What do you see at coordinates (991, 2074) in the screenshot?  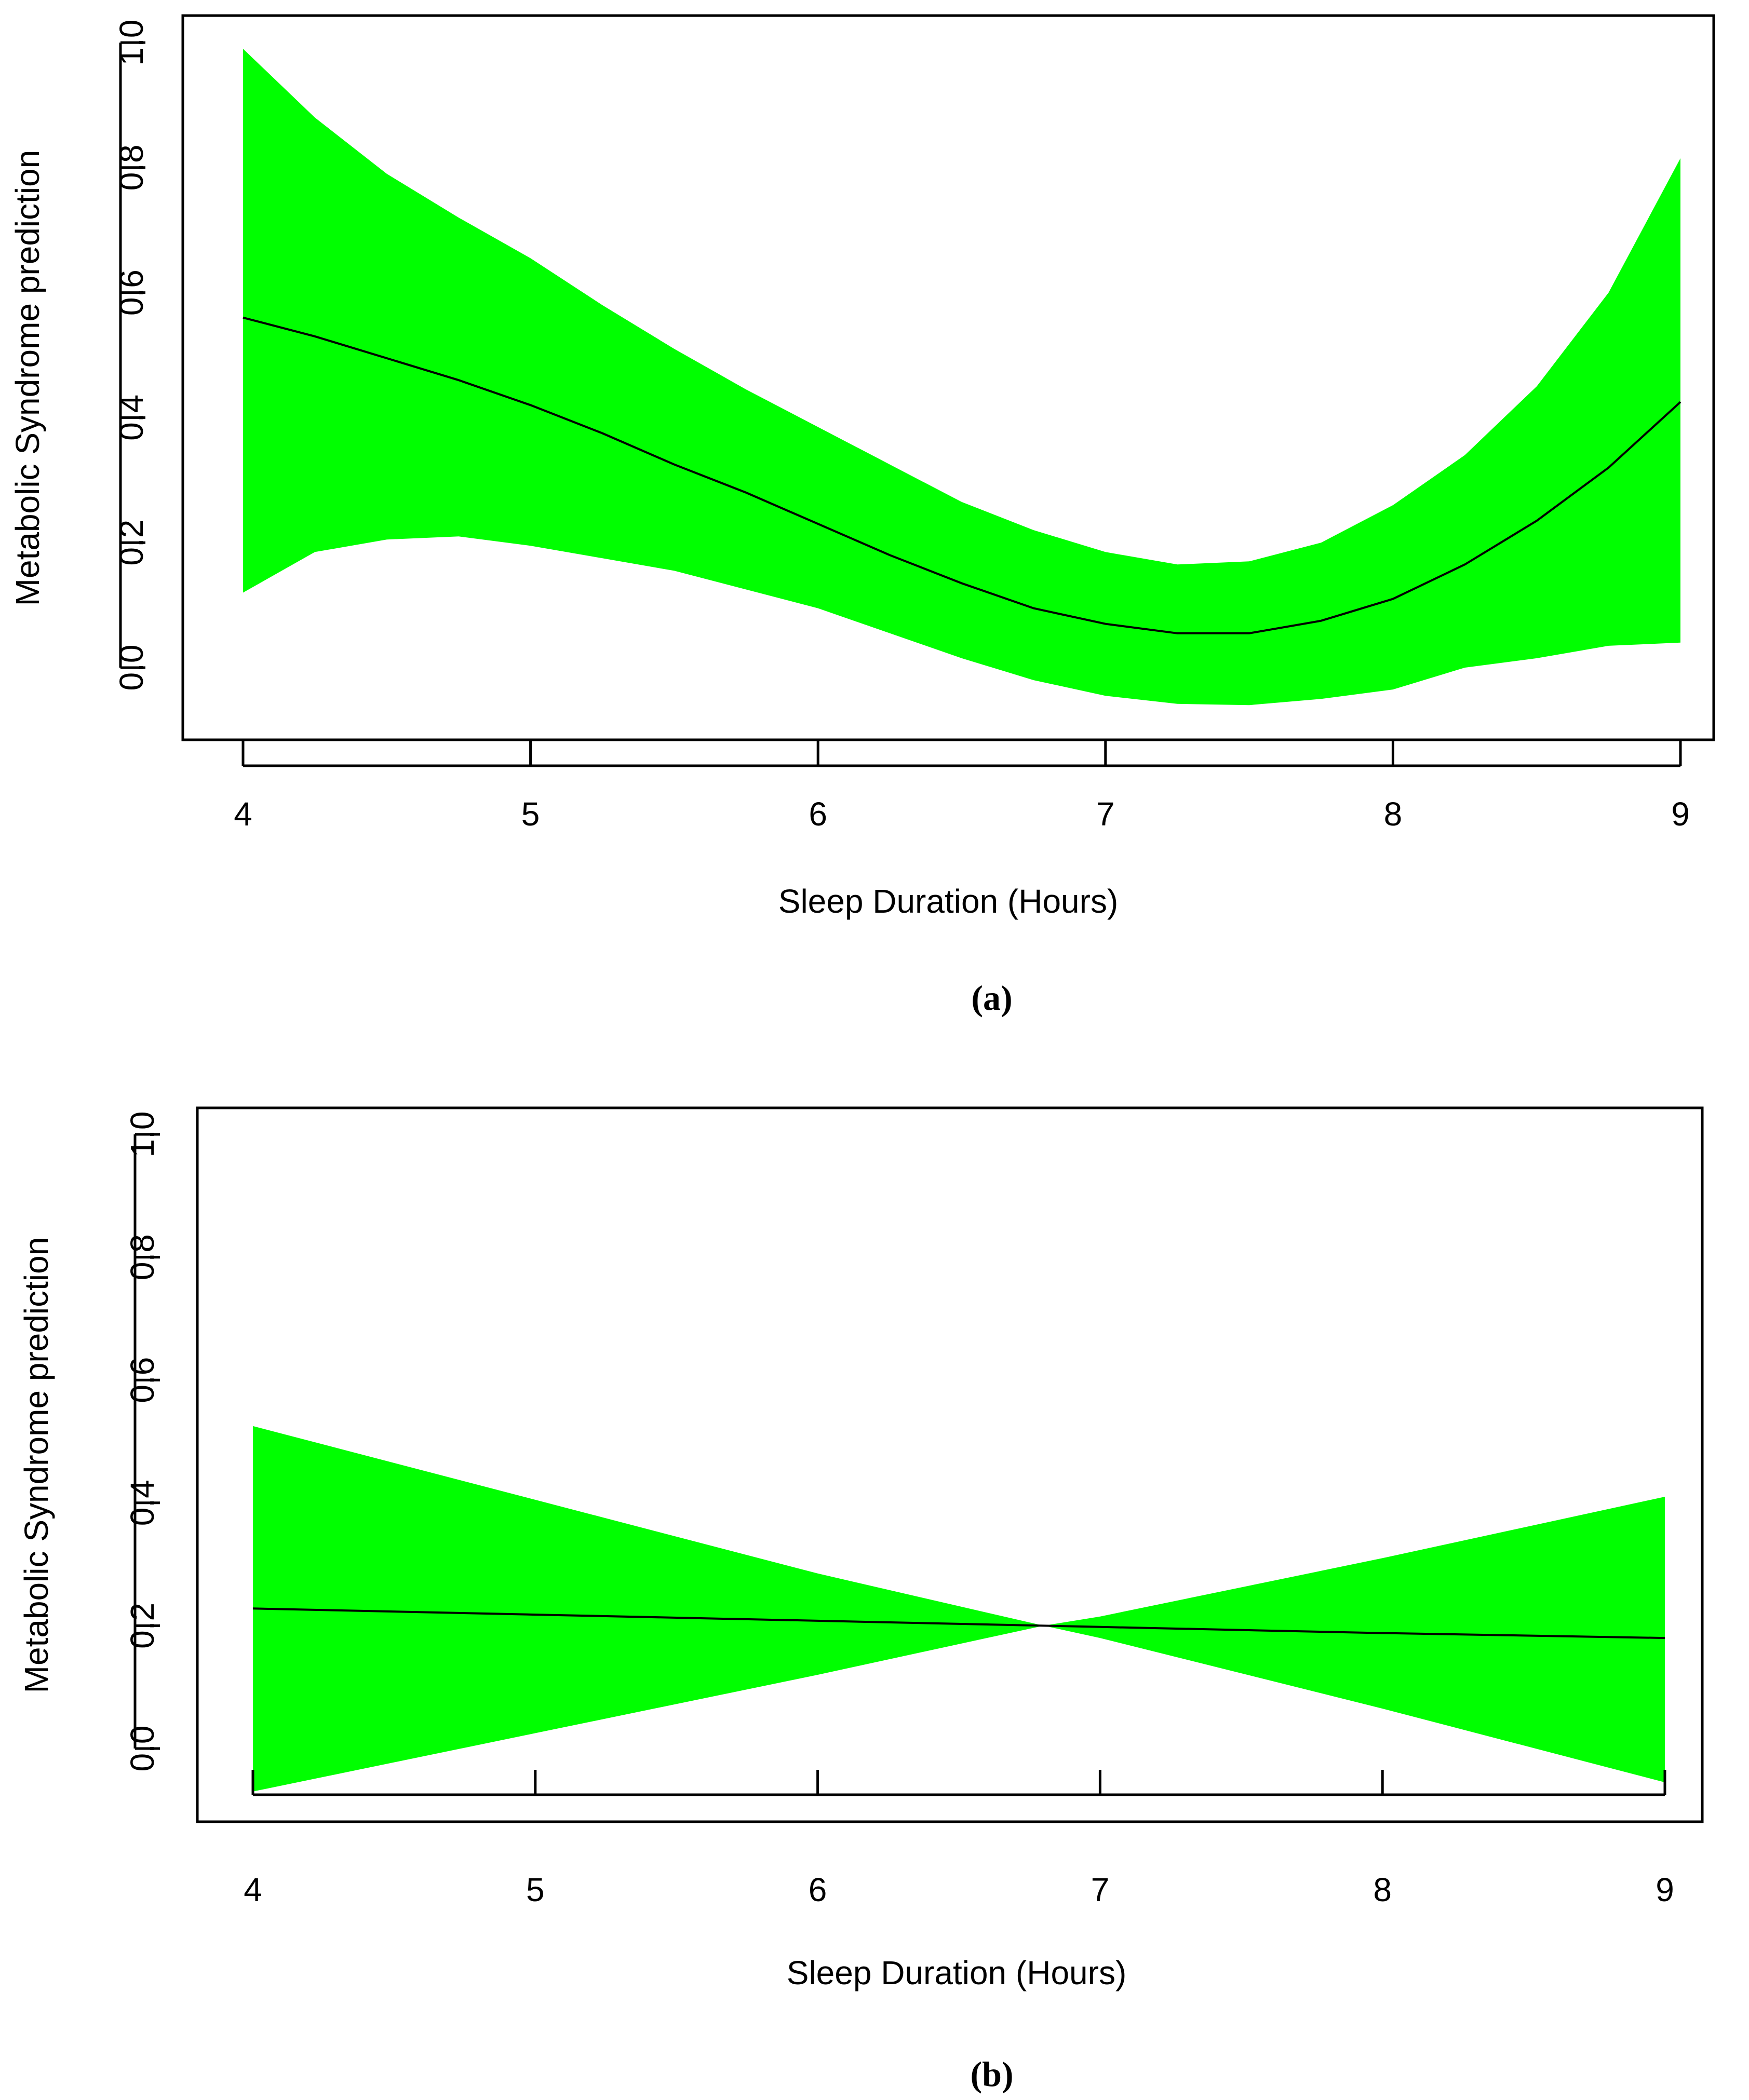 I see `panel-caption: (b)` at bounding box center [991, 2074].